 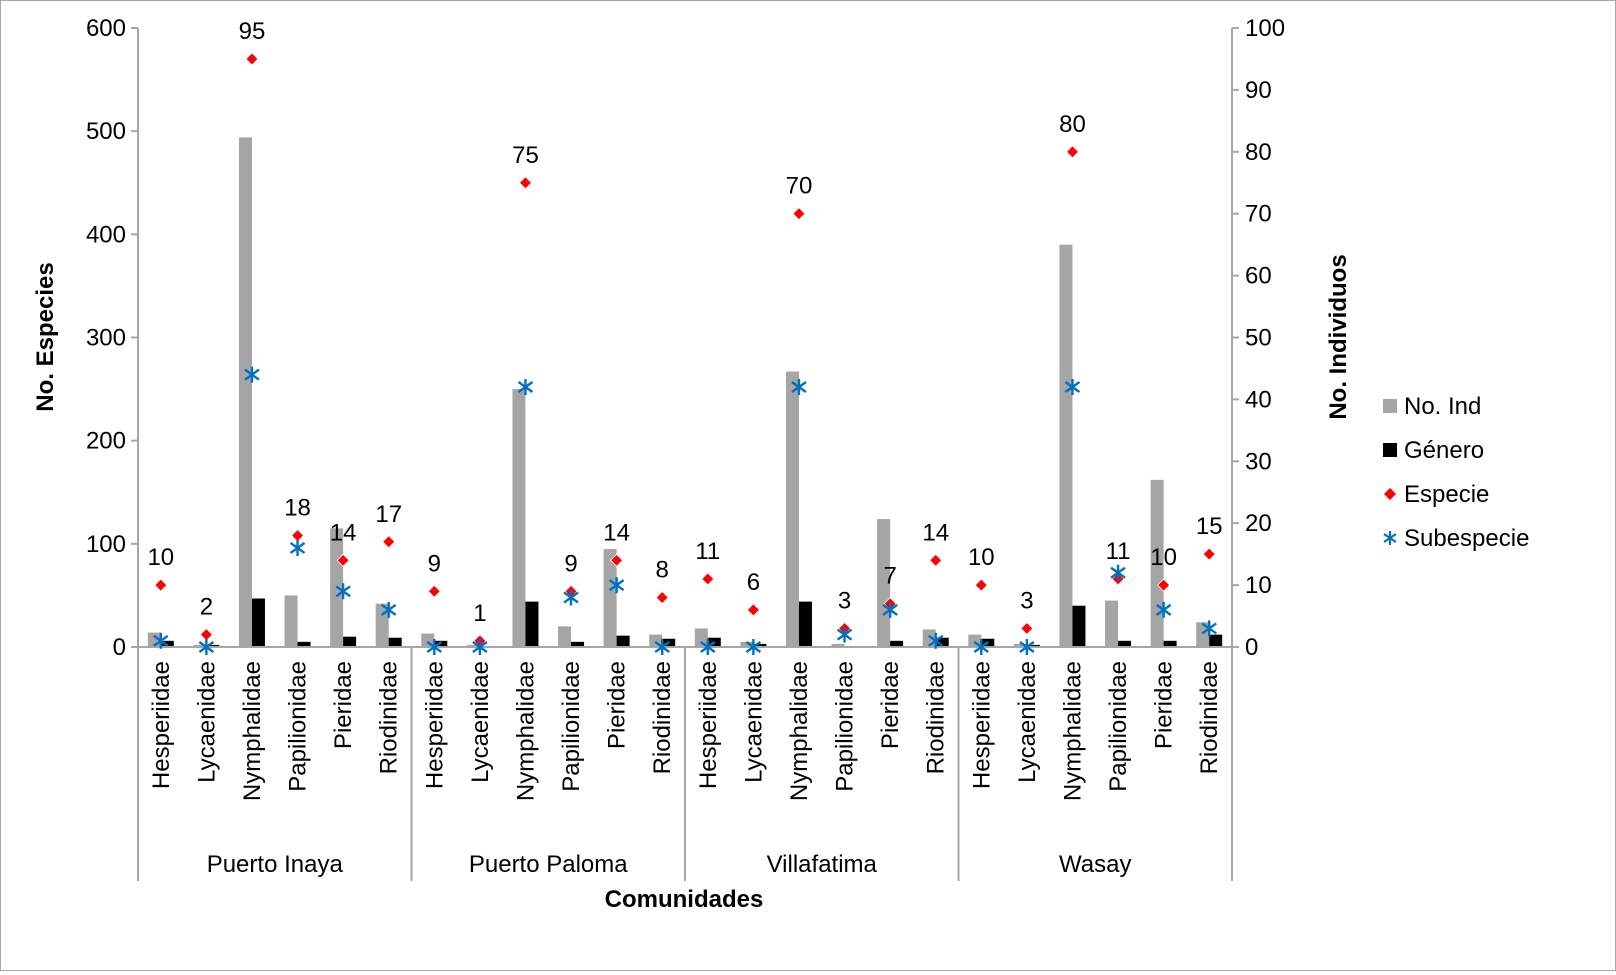 What do you see at coordinates (822, 864) in the screenshot?
I see `group-label: Villafatima` at bounding box center [822, 864].